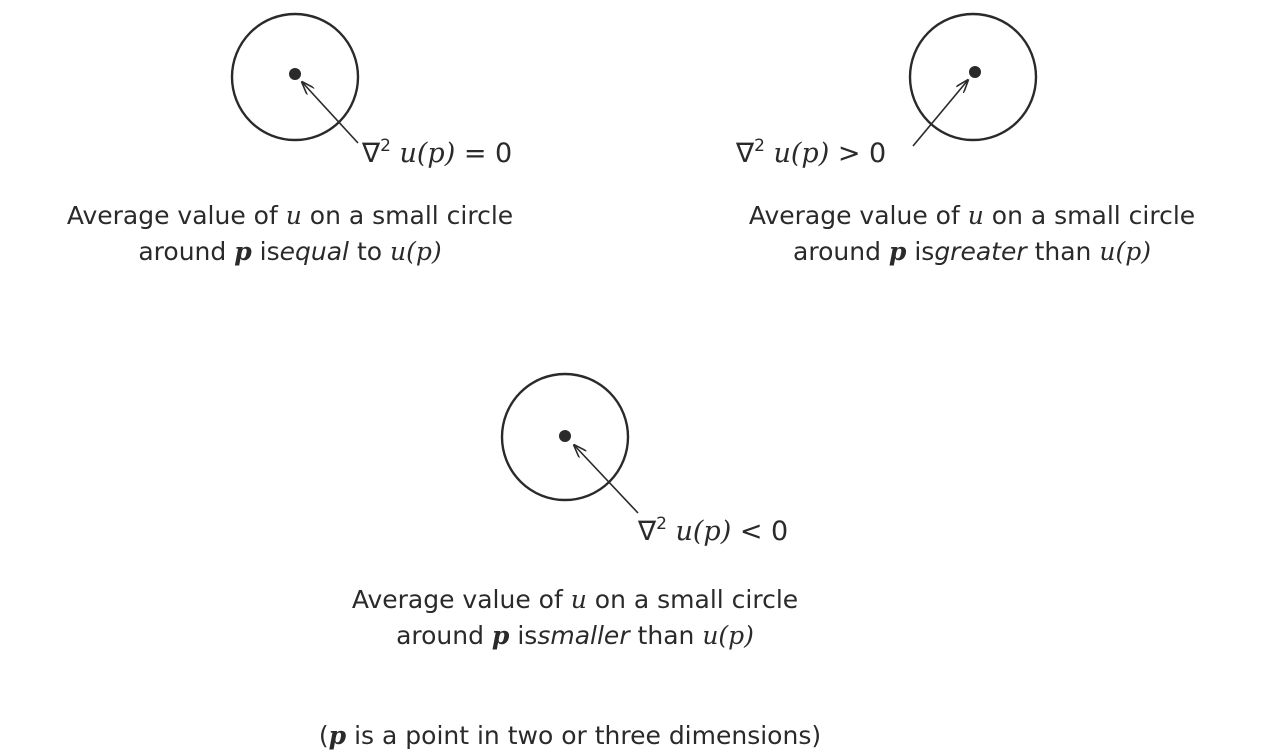 The height and width of the screenshot is (755, 1274). I want to click on small-circle-equal, so click(295, 77).